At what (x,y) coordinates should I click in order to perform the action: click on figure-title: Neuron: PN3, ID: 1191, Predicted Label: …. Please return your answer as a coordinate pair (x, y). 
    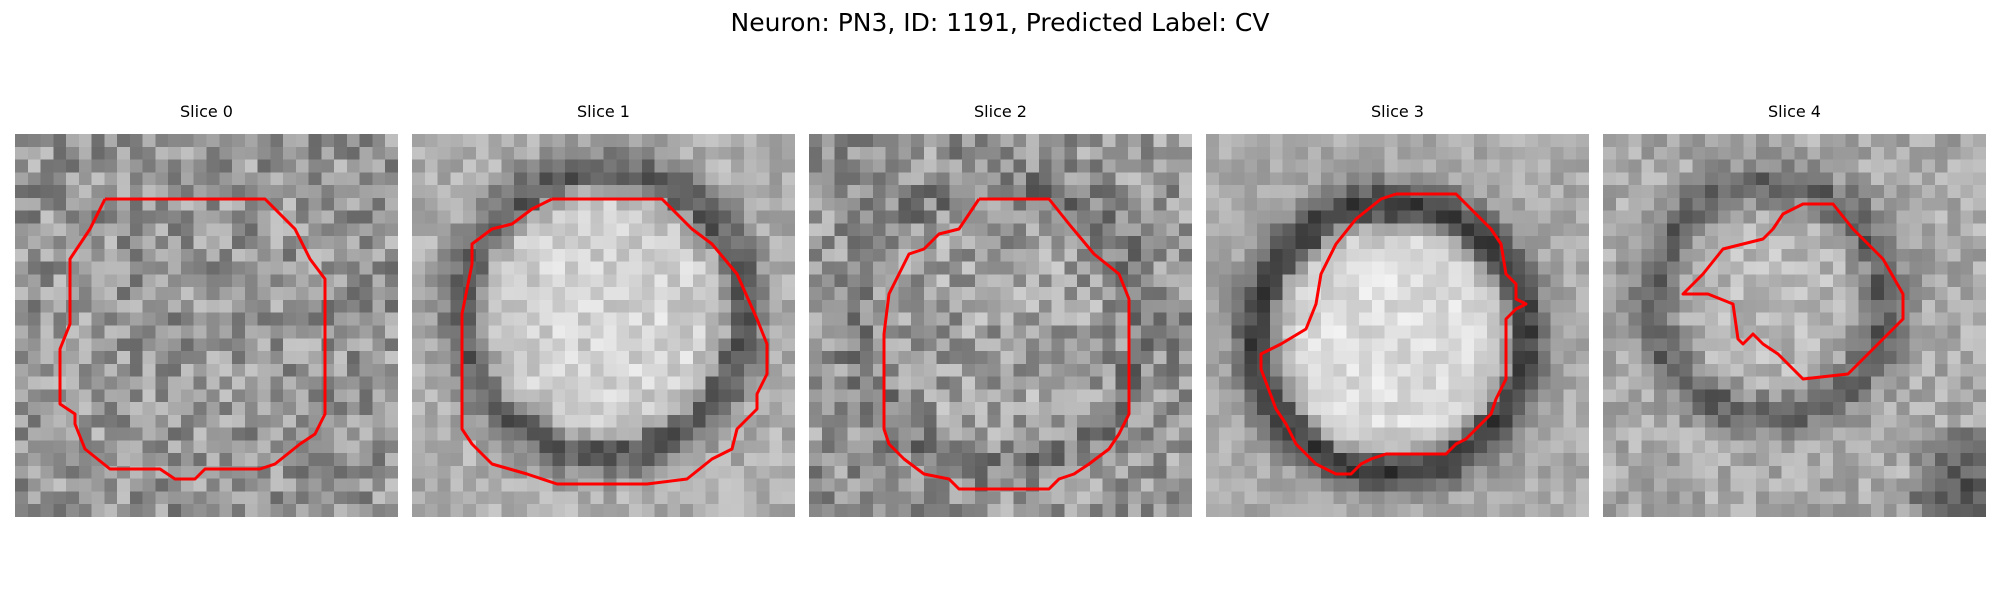
    Looking at the image, I should click on (1000, 22).